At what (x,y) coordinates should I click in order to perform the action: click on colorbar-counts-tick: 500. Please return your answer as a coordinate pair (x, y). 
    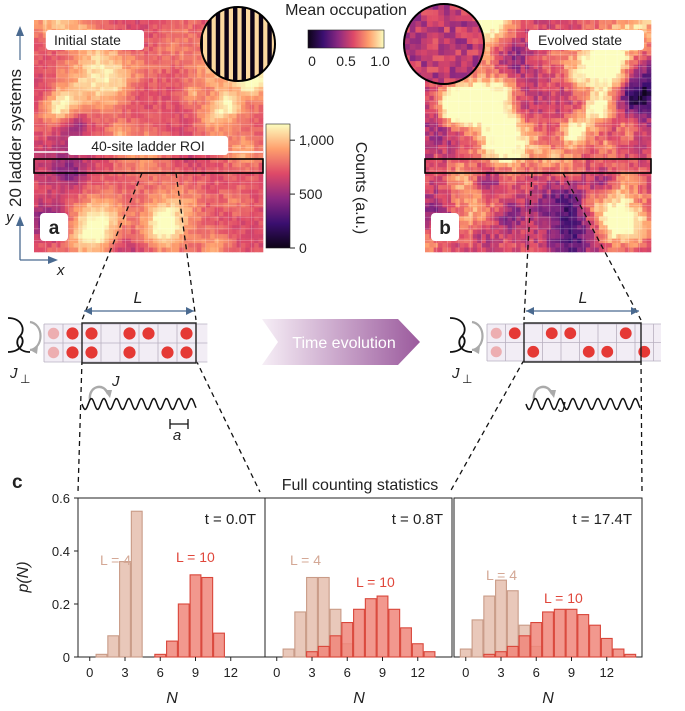
    Looking at the image, I should click on (311, 194).